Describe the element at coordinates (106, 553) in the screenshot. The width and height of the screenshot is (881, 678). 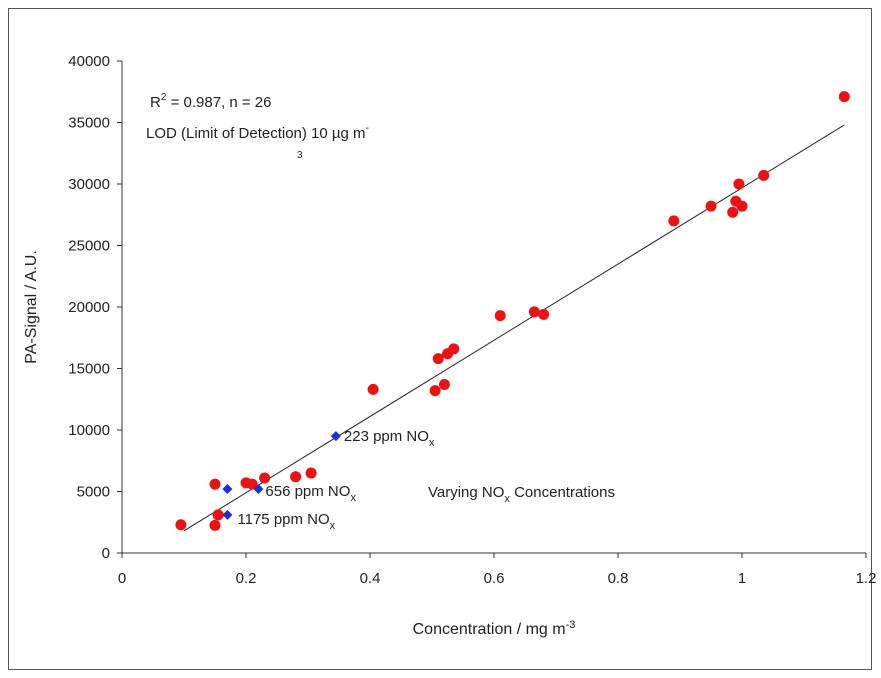
I see `y-tick-label: 0` at that location.